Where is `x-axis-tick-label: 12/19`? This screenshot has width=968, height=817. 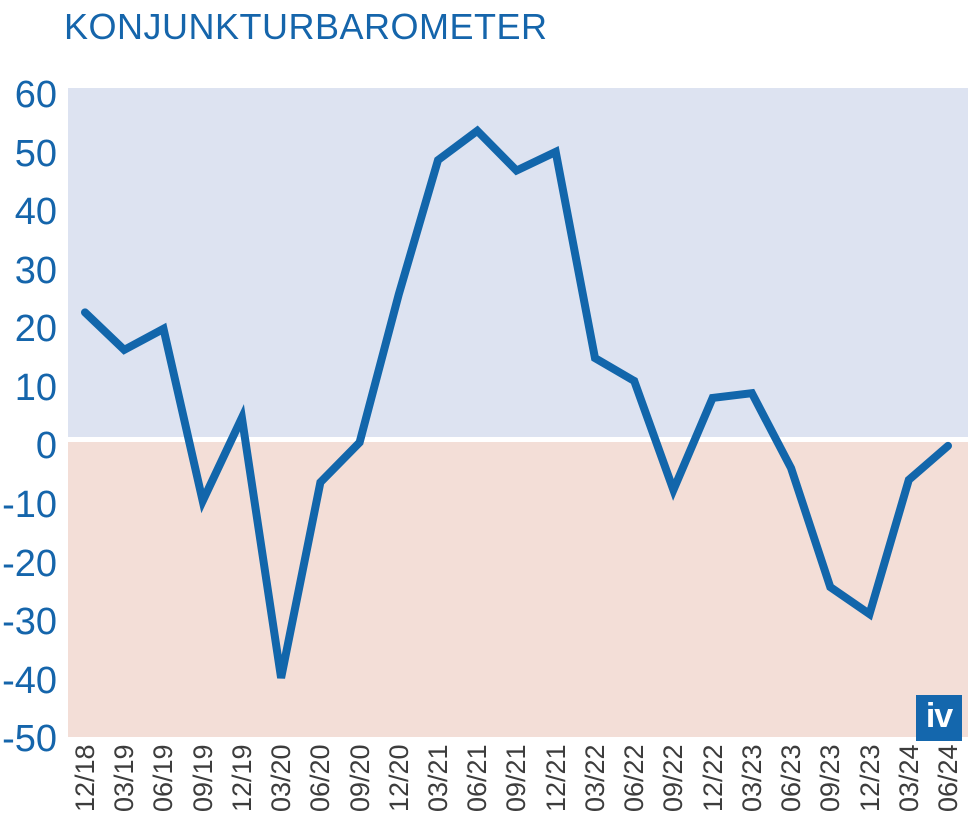 x-axis-tick-label: 12/19 is located at coordinates (241, 778).